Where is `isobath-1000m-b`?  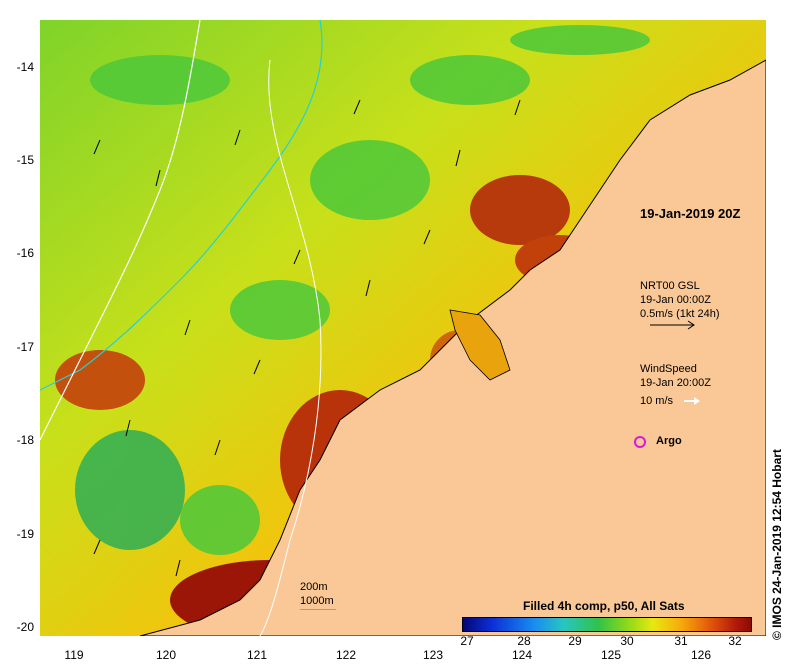
isobath-1000m-b is located at coordinates (290, 347).